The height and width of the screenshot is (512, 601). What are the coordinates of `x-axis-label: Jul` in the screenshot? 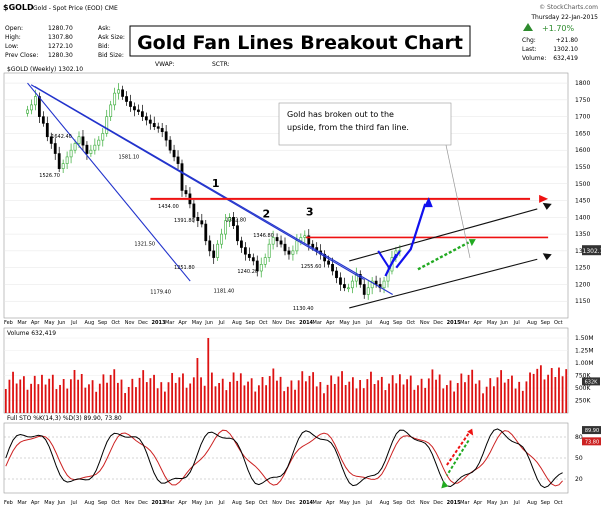 It's located at (73, 503).